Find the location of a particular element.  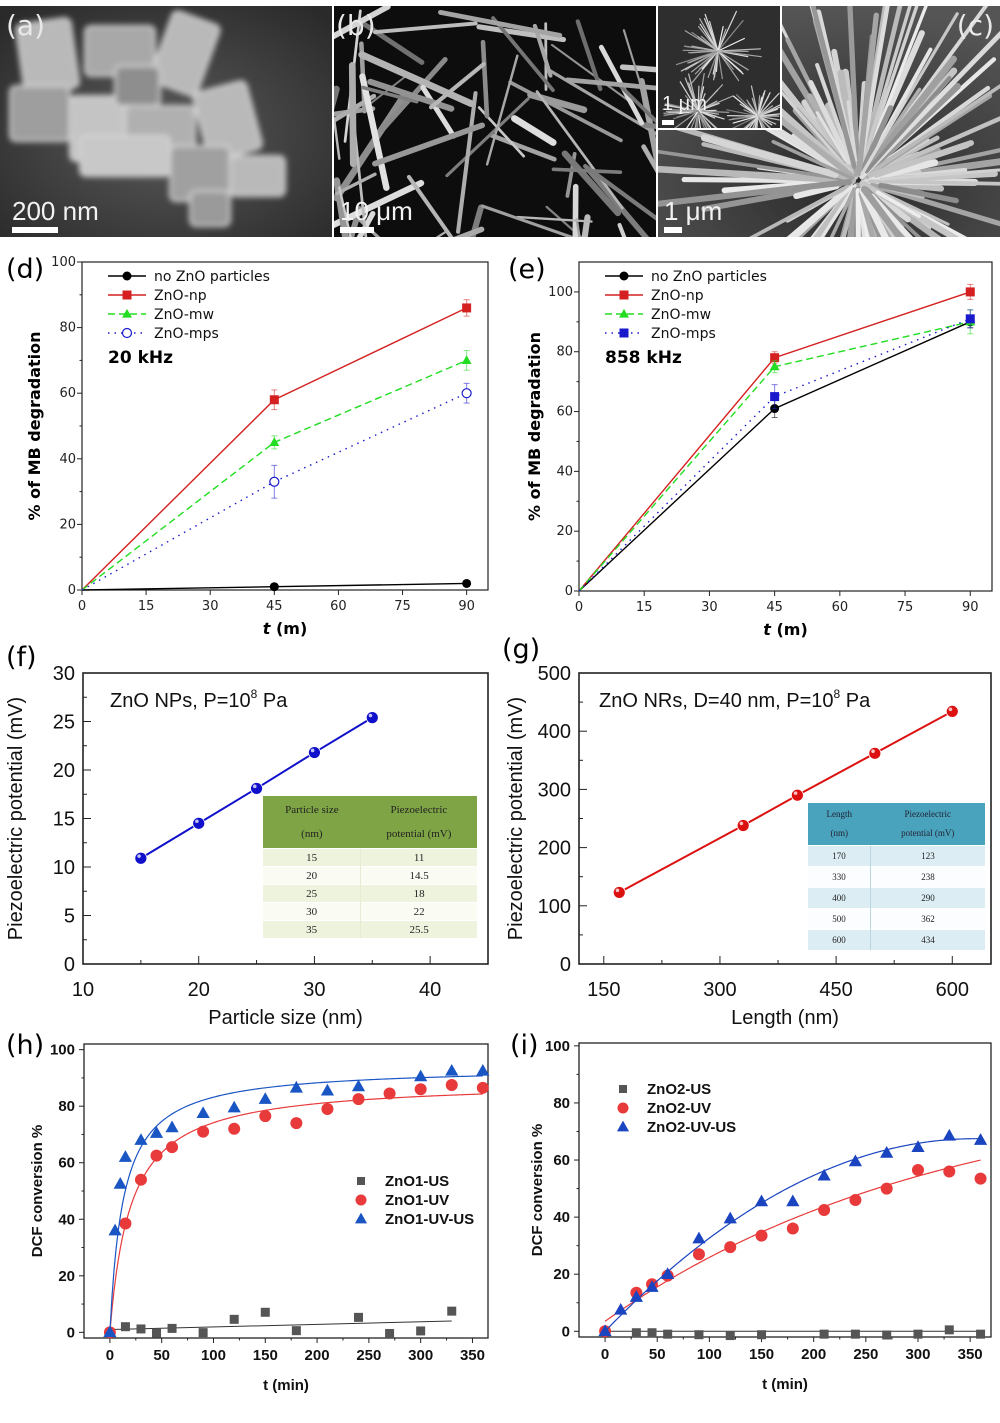

x-tick-label: 75 is located at coordinates (402, 606).